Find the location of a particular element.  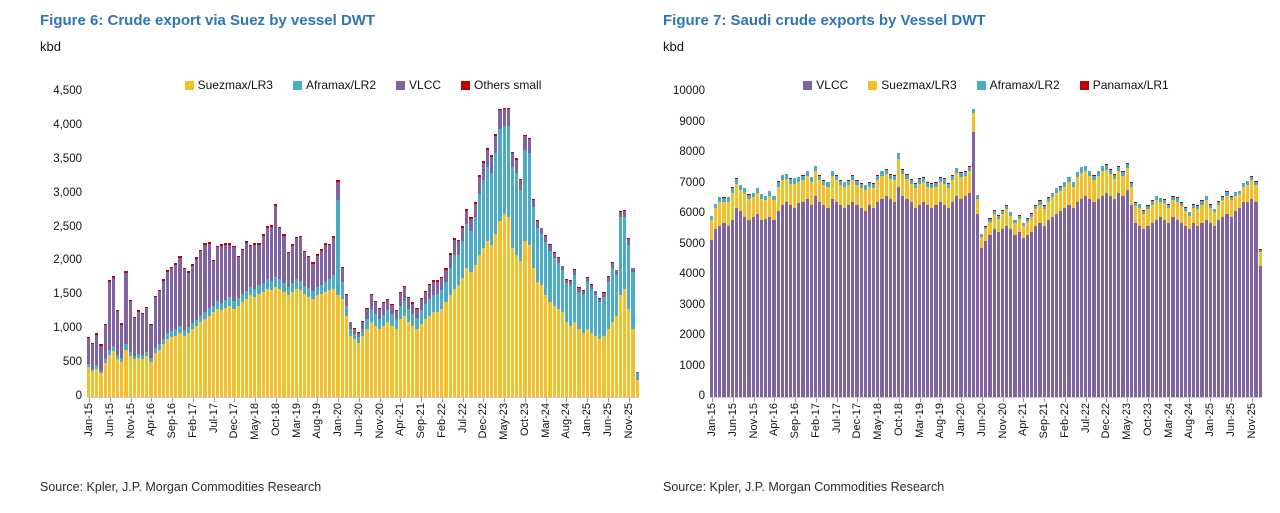

x-tick-label: Nov-25 is located at coordinates (628, 421).